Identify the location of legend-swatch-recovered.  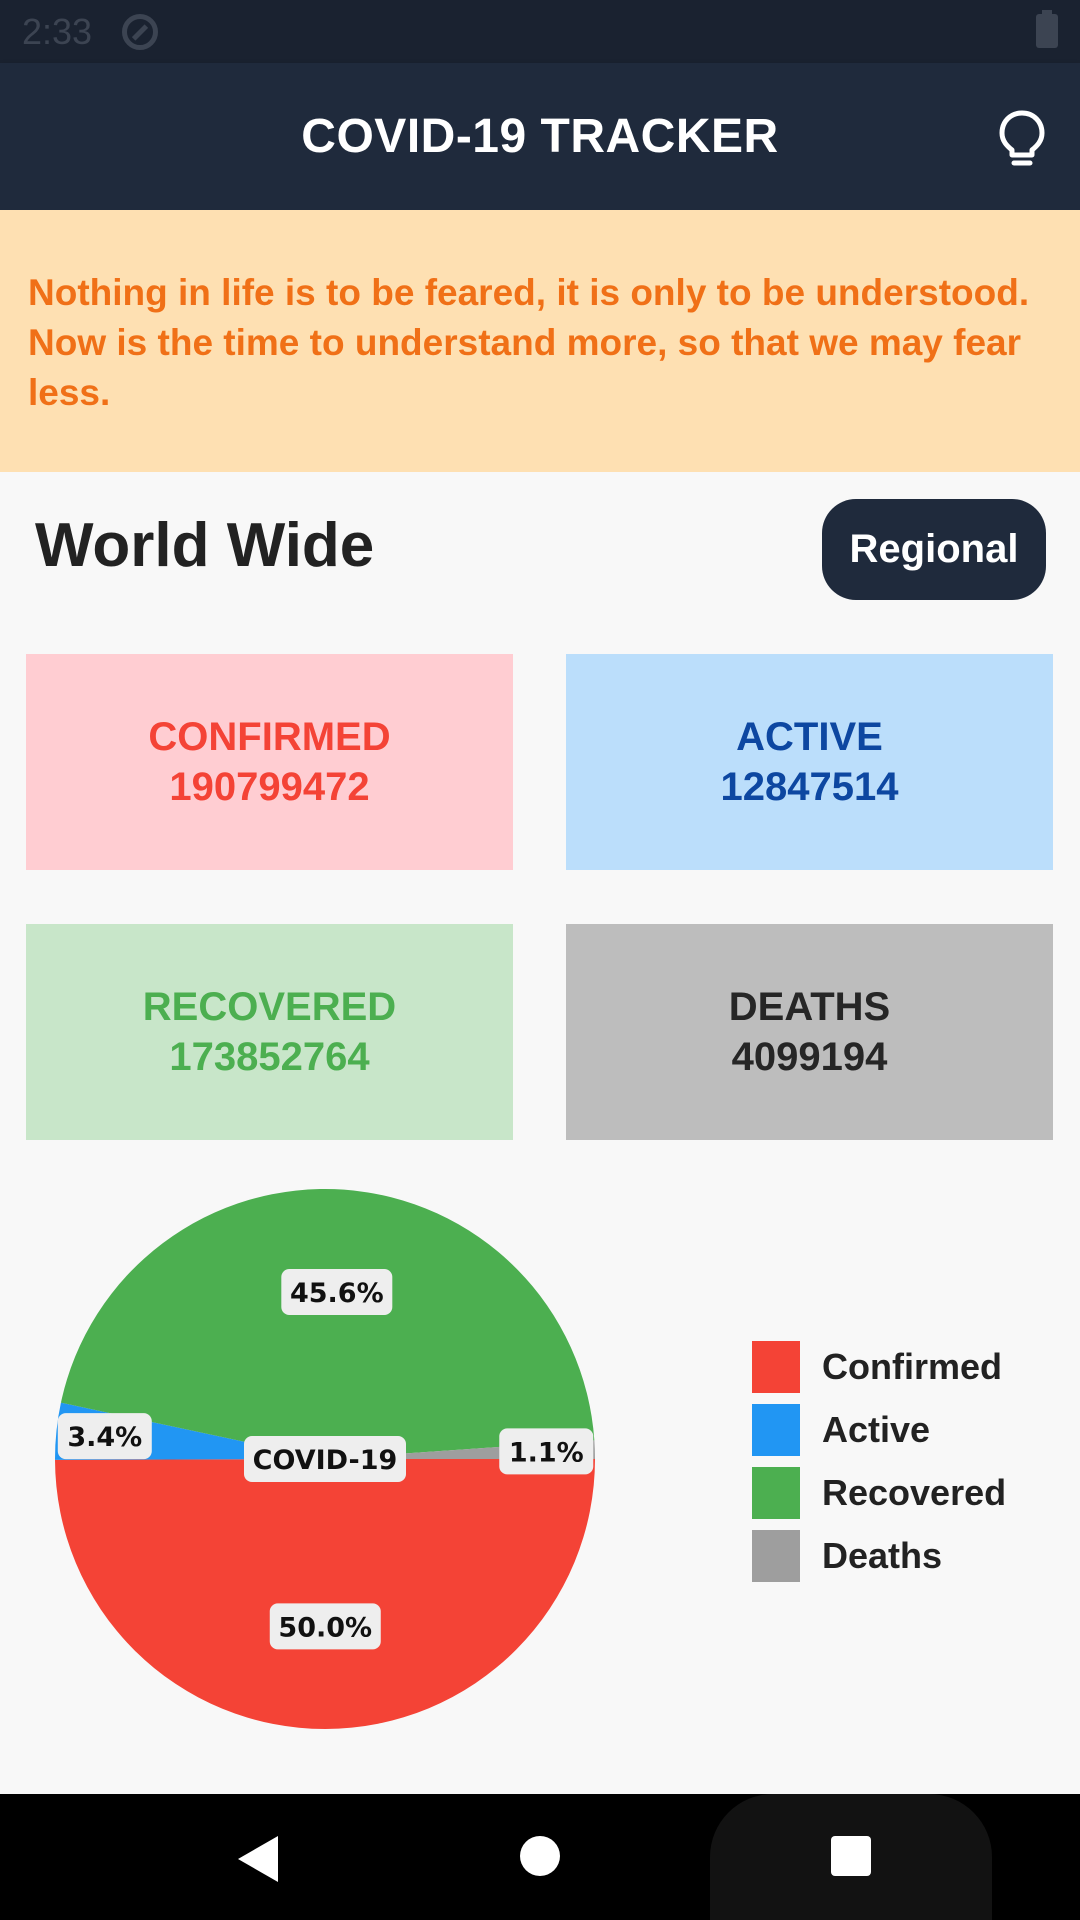
(776, 1492).